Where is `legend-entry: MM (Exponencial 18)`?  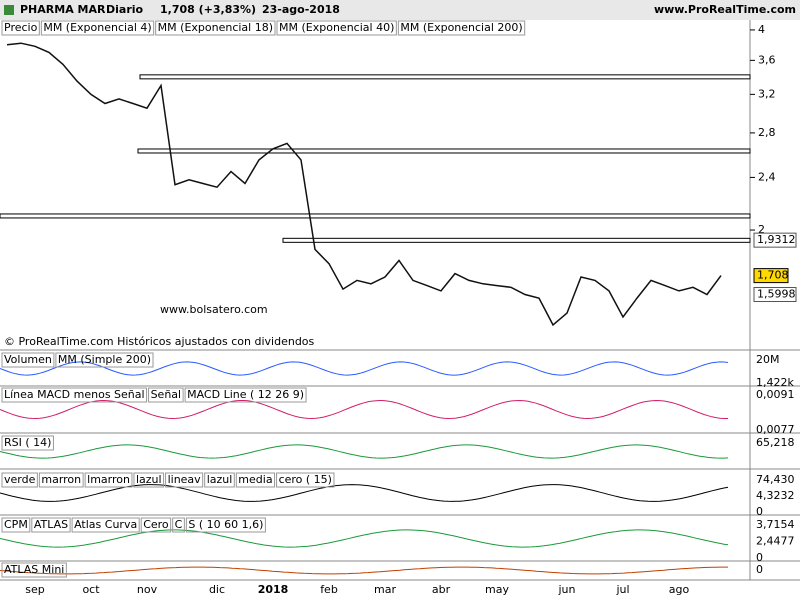
legend-entry: MM (Exponencial 18) is located at coordinates (215, 27).